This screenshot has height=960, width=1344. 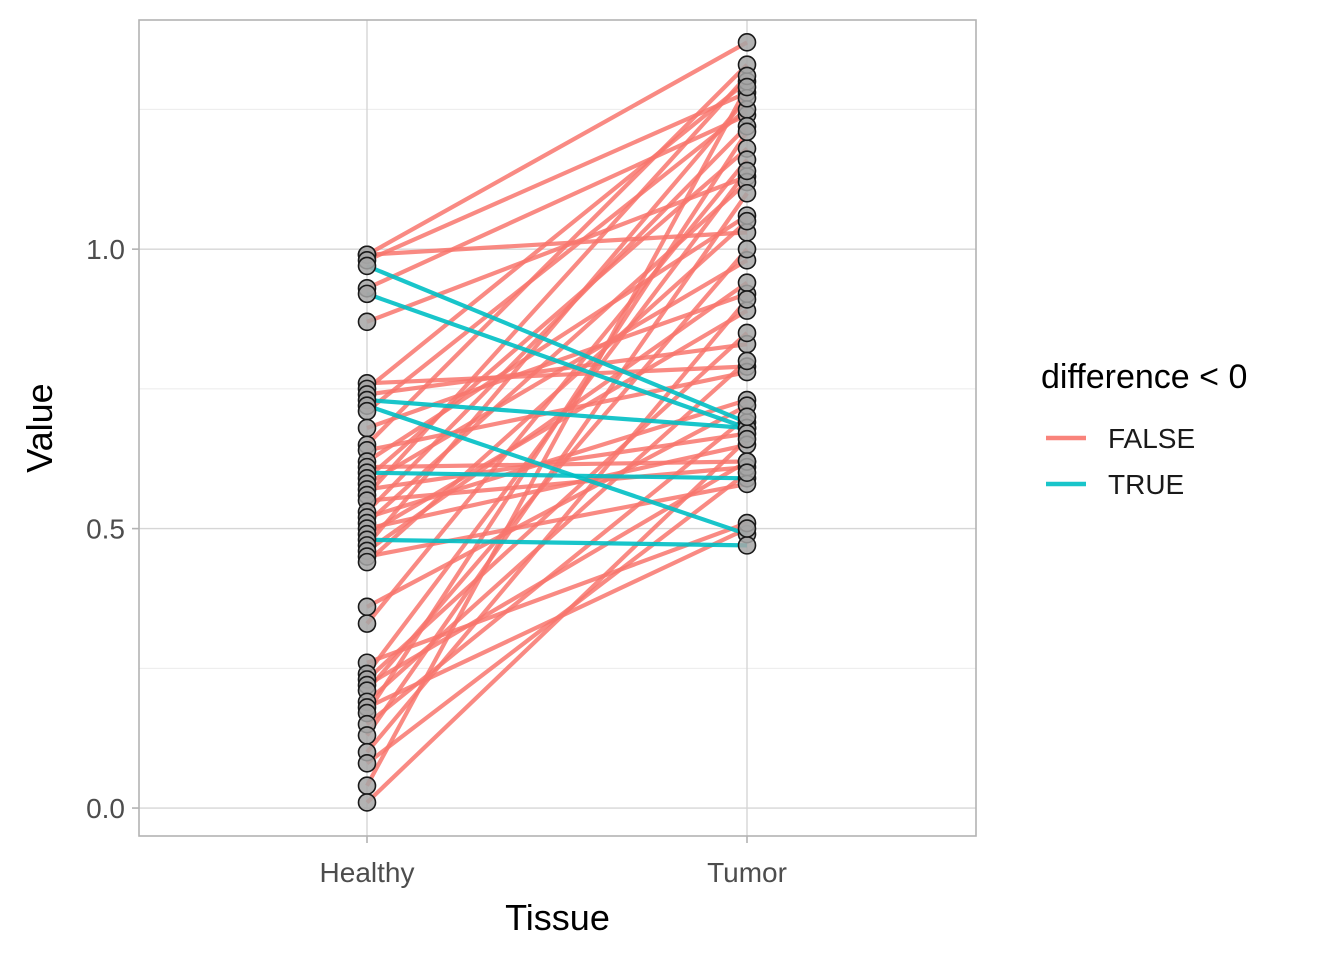 What do you see at coordinates (105, 529) in the screenshot?
I see `y-tick-label: 0.5` at bounding box center [105, 529].